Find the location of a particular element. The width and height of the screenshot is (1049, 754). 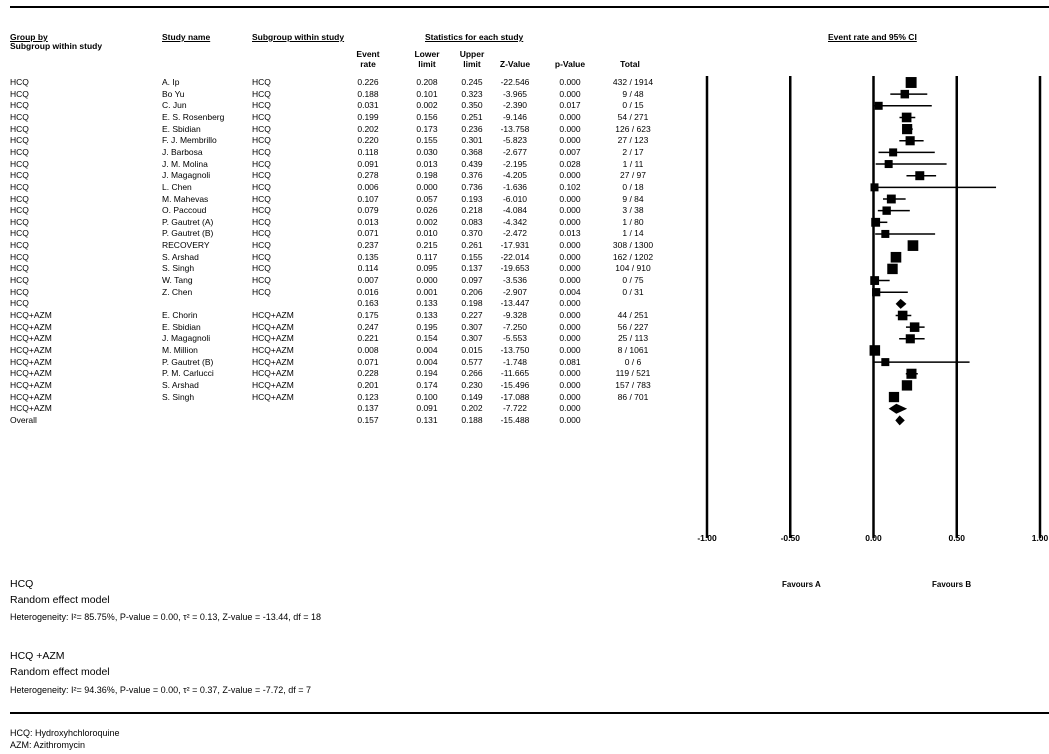

cell-total: 25 / 113 is located at coordinates (633, 338).